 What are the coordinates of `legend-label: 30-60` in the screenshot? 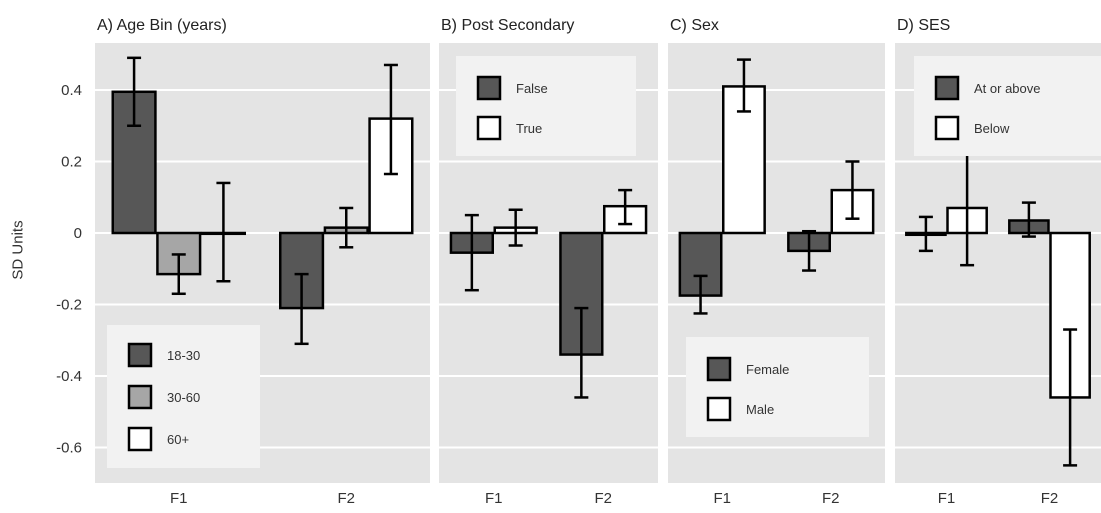 It's located at (183, 397).